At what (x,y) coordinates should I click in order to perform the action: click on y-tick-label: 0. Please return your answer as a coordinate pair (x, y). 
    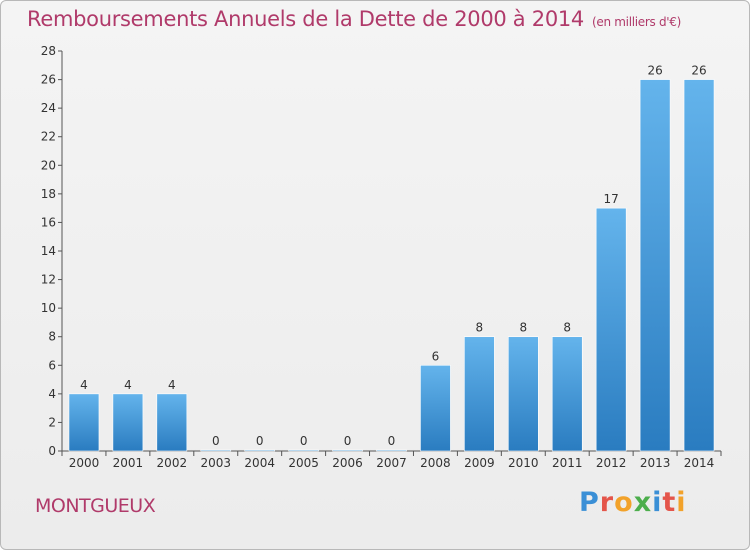
    Looking at the image, I should click on (52, 451).